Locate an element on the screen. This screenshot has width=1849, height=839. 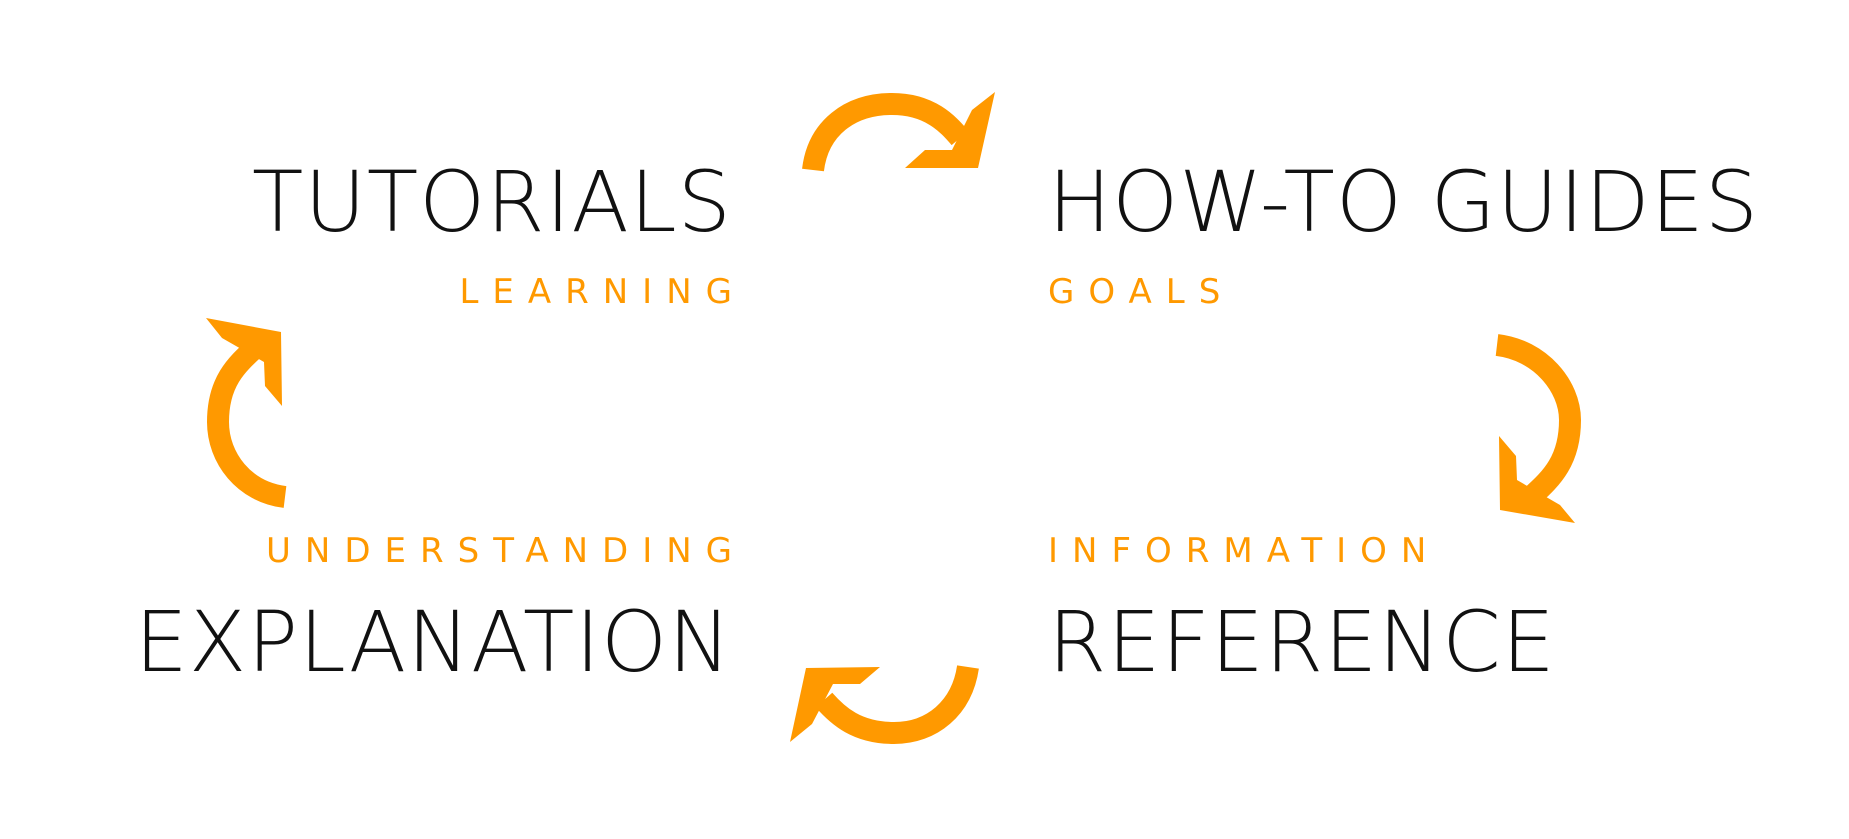
bottom-arrow-icon is located at coordinates (884, 704).